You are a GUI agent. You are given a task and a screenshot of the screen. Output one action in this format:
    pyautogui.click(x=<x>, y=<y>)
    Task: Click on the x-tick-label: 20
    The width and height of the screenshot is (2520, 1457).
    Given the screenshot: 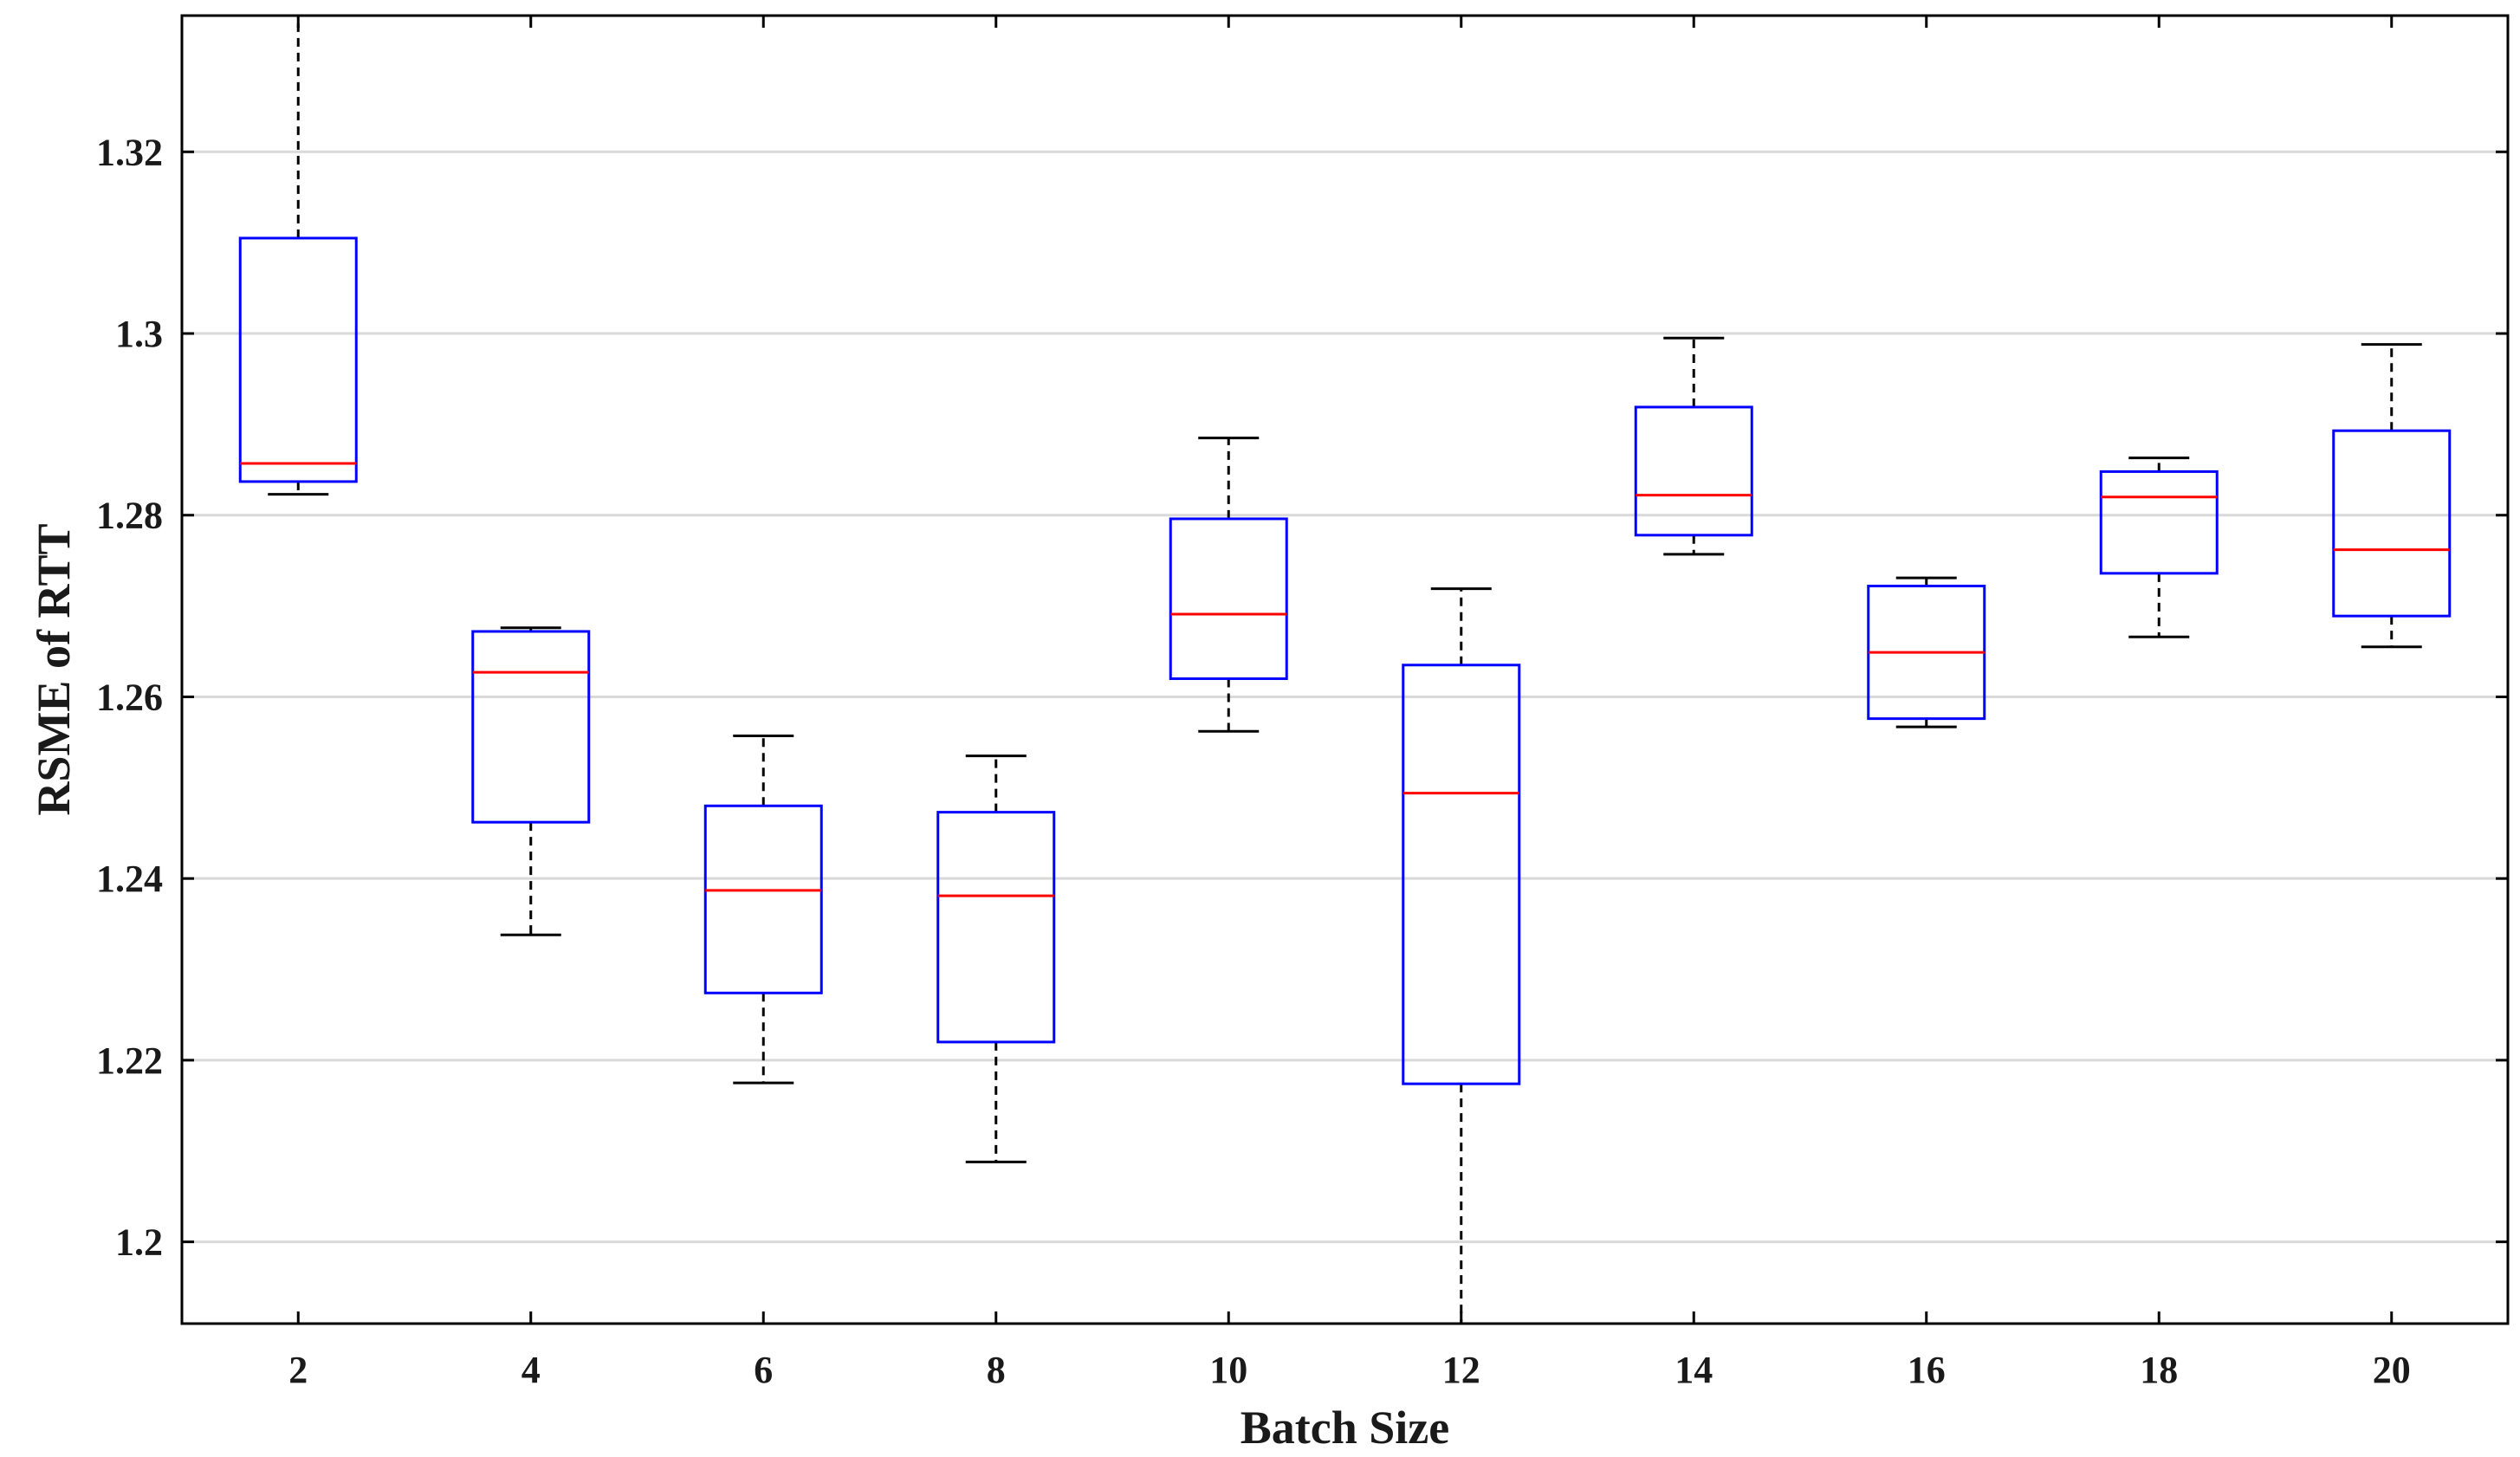 What is the action you would take?
    pyautogui.click(x=2392, y=1370)
    